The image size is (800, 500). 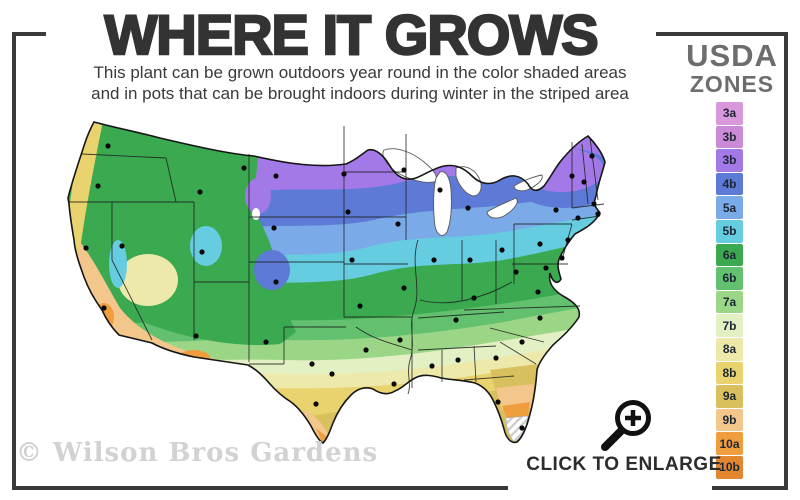 I want to click on watermark: © Wilson Bros Gardens, so click(x=197, y=453).